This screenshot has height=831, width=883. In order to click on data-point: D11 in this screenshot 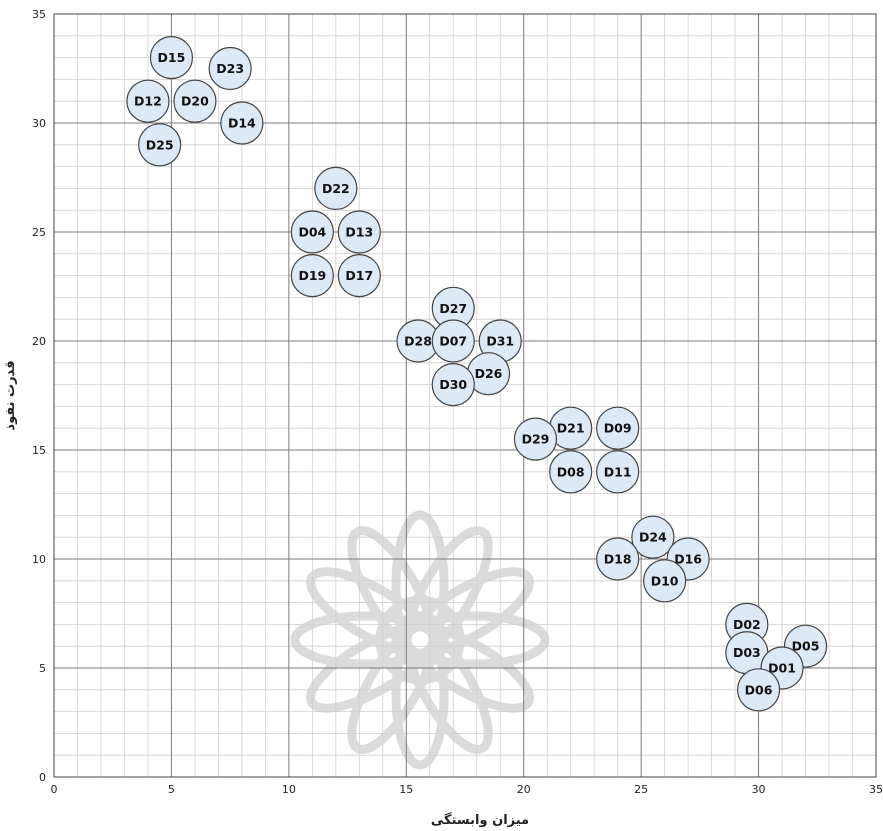, I will do `click(618, 472)`.